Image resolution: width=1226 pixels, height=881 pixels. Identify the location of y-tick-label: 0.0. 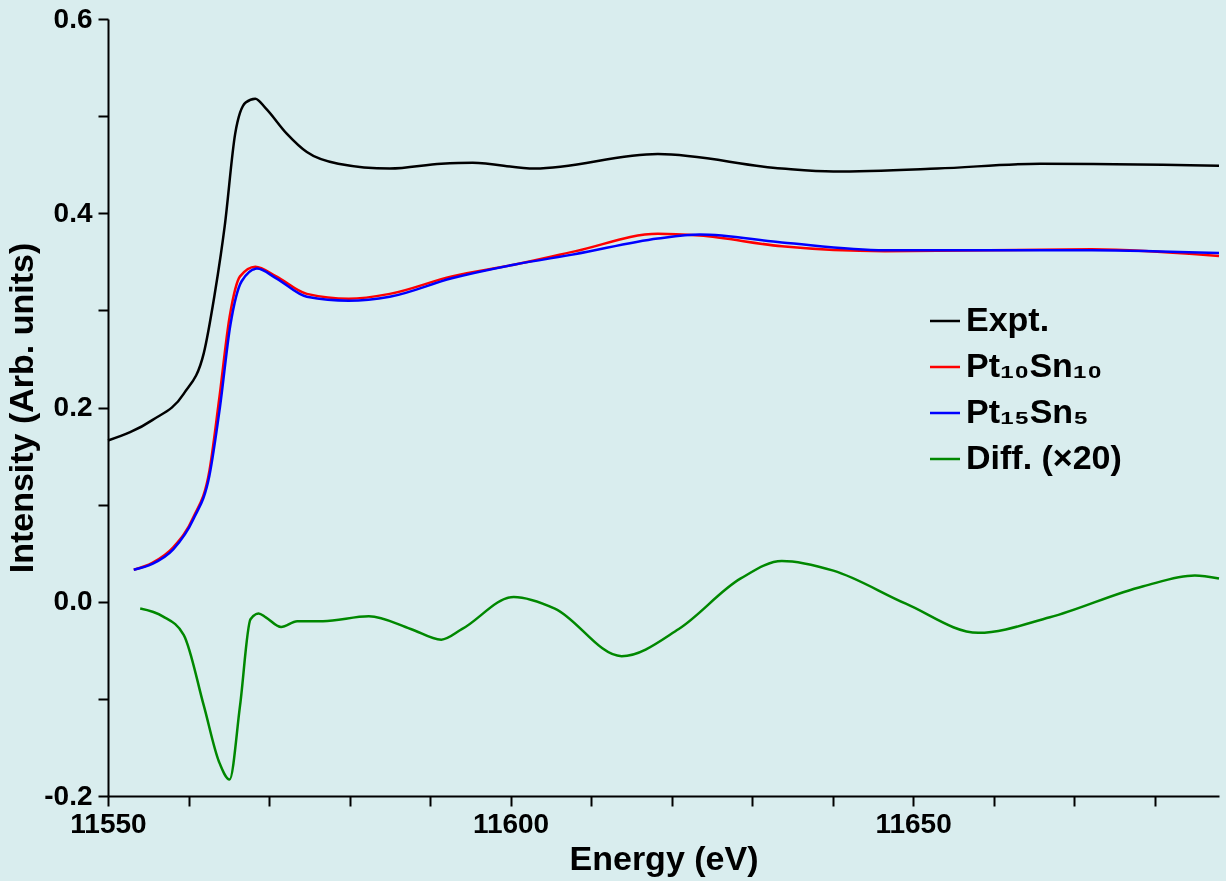
(73, 601).